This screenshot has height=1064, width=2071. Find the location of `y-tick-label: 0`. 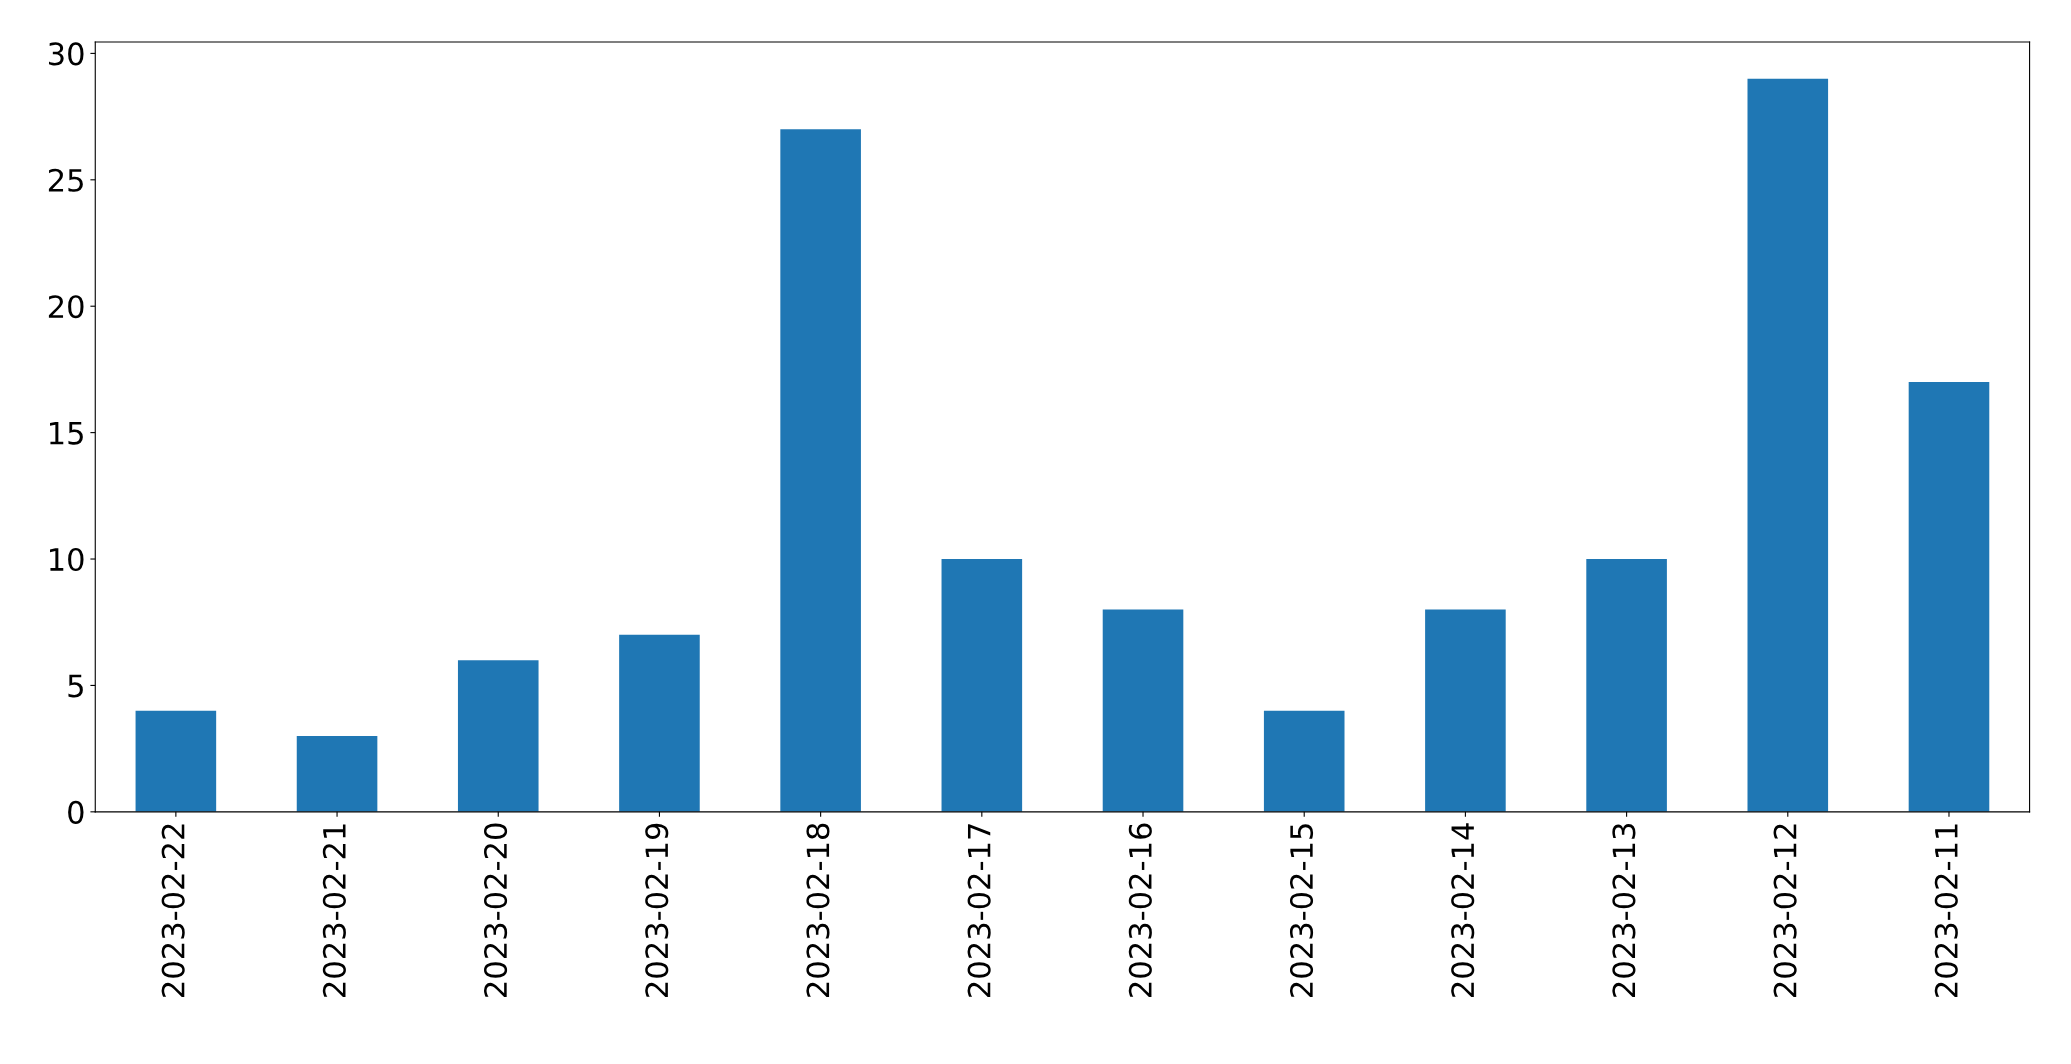

y-tick-label: 0 is located at coordinates (76, 812).